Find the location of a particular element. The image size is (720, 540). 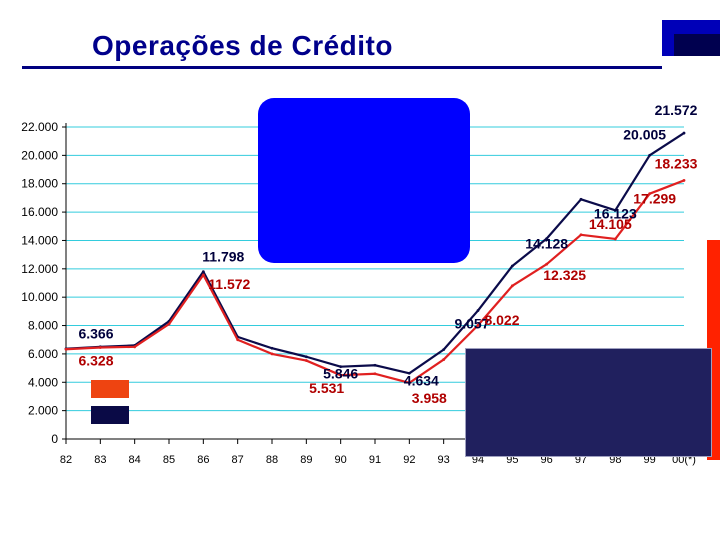

x-tick-label: 82 is located at coordinates (66, 460).